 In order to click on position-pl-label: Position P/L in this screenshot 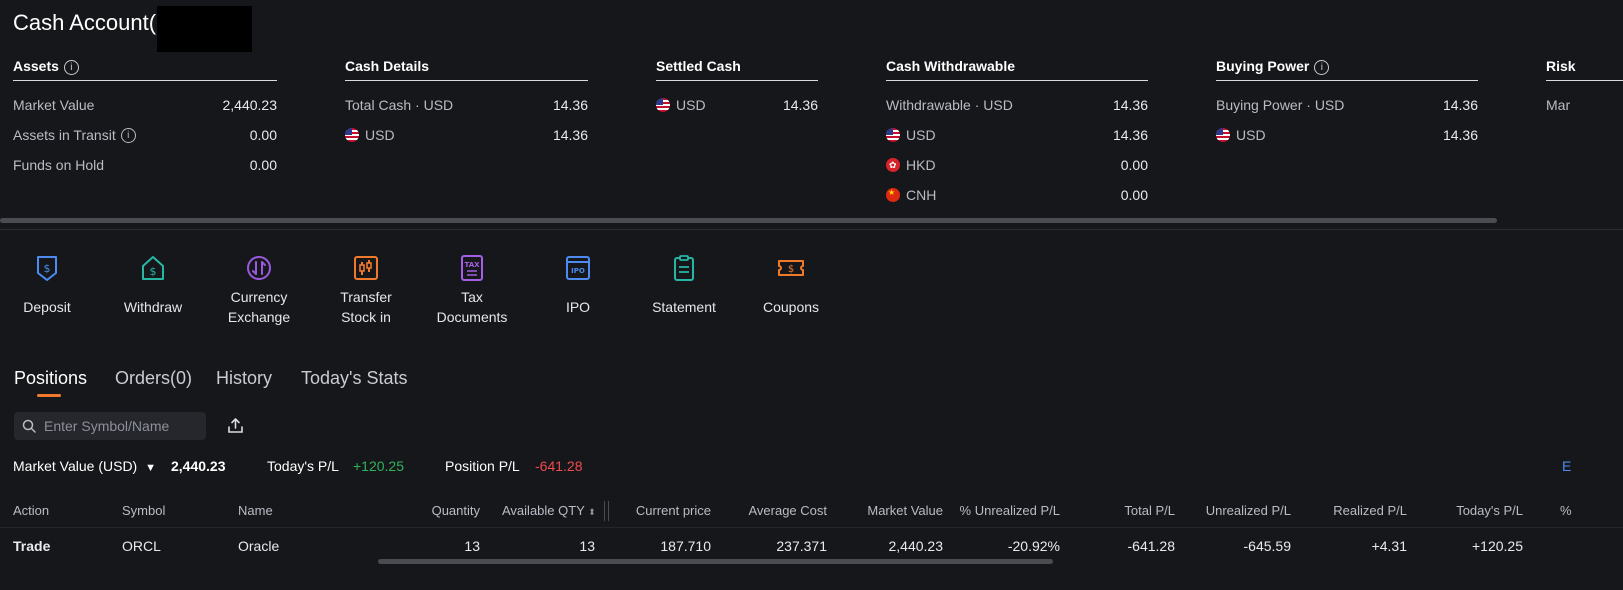, I will do `click(482, 466)`.